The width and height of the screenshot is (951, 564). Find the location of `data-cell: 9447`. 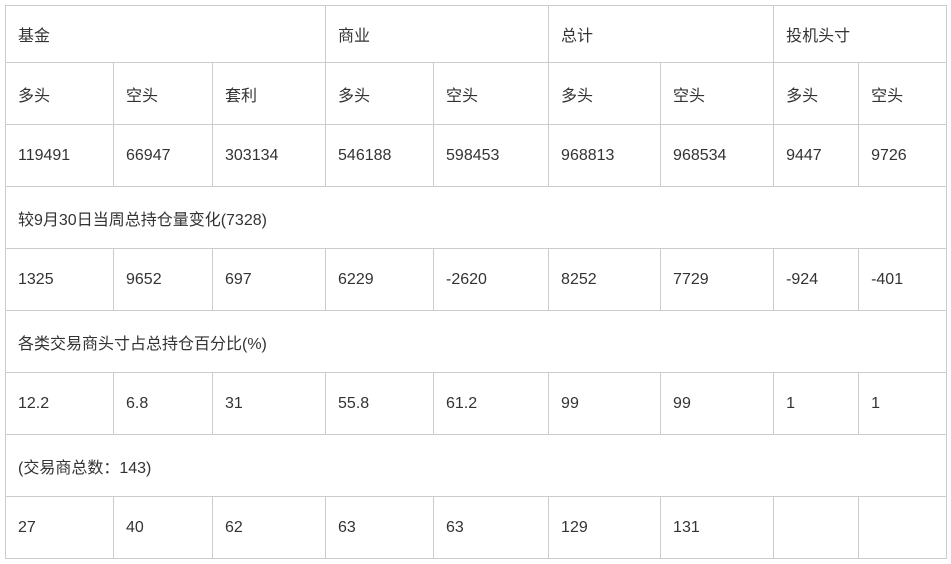

data-cell: 9447 is located at coordinates (816, 155).